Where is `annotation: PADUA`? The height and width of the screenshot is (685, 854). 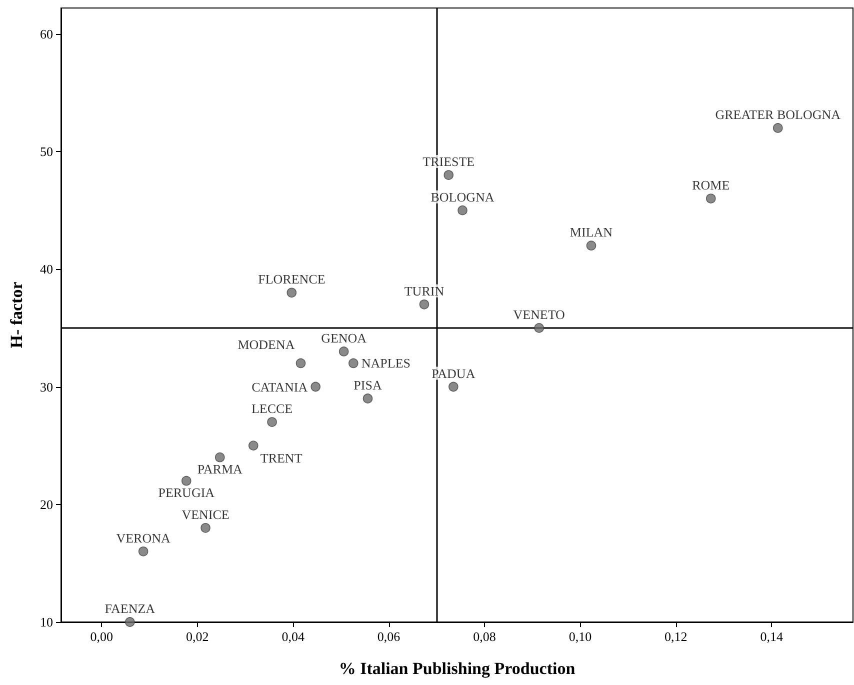 annotation: PADUA is located at coordinates (454, 373).